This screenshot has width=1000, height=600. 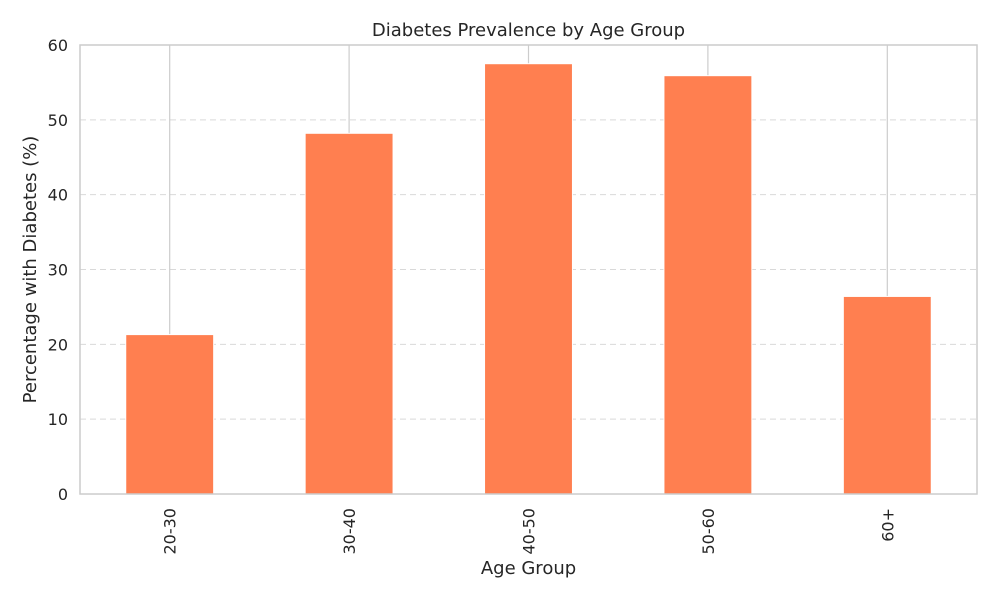 I want to click on x-tick-label: 50-60, so click(x=708, y=531).